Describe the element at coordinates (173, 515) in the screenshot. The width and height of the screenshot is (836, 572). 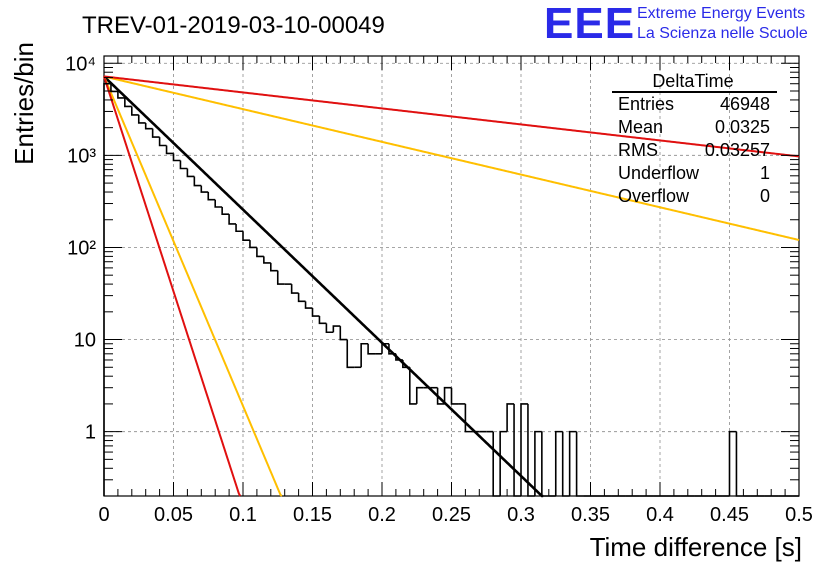
I see `x-tick-label: 0.05` at that location.